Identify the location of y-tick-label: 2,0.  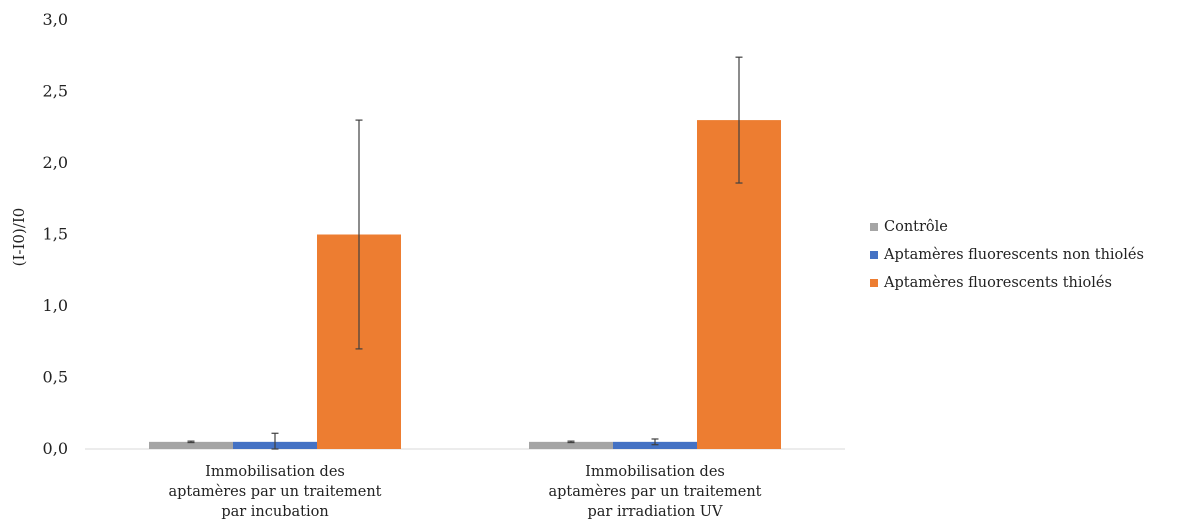
(55, 162).